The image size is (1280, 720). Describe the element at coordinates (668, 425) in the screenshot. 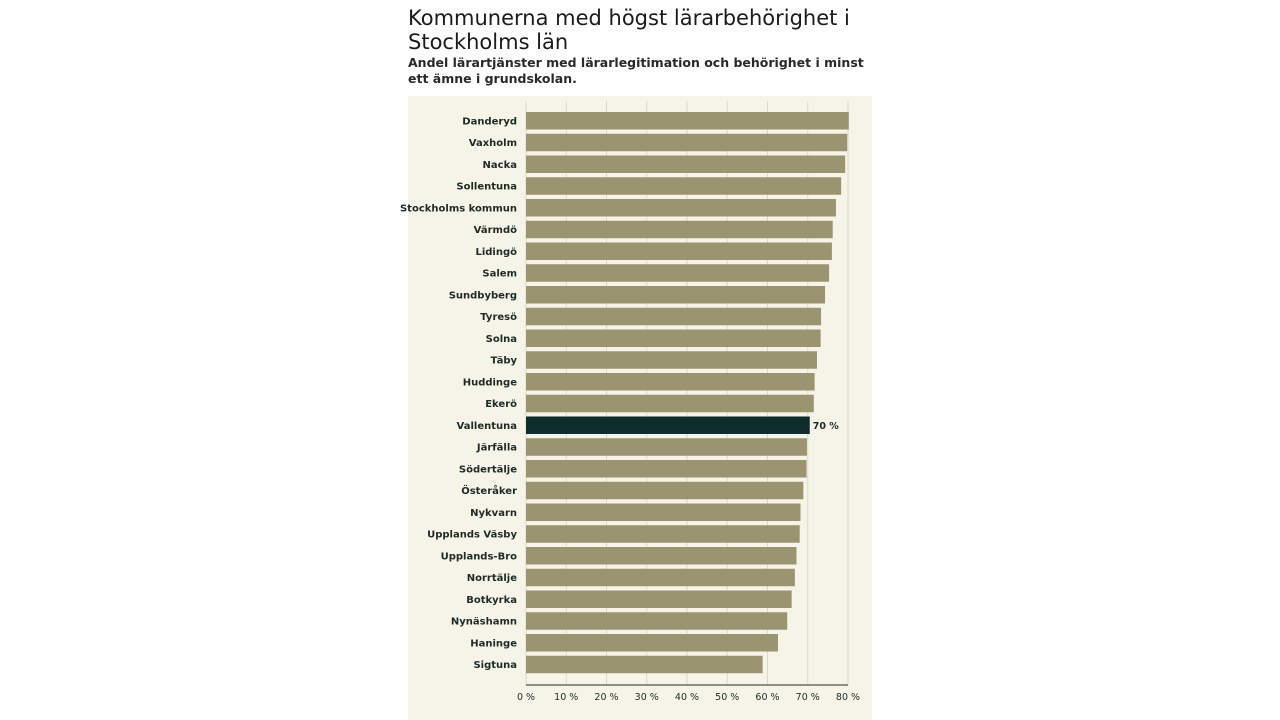

I see `bar-highlight` at that location.